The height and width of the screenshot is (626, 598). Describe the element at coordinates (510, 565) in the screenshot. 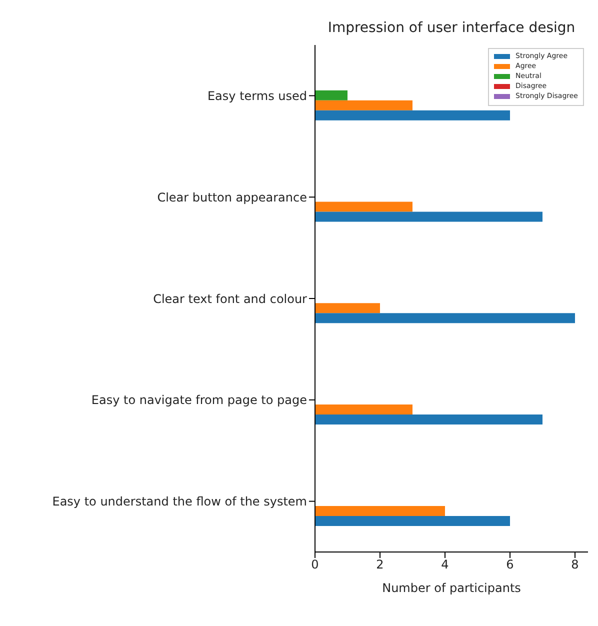

I see `x-tick-label: 6` at that location.